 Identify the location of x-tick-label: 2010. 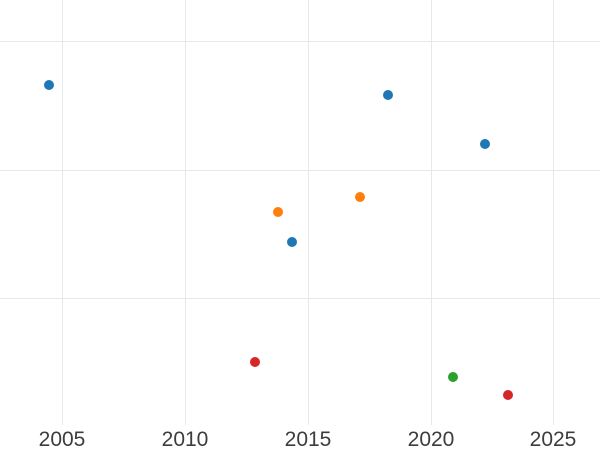
(185, 439).